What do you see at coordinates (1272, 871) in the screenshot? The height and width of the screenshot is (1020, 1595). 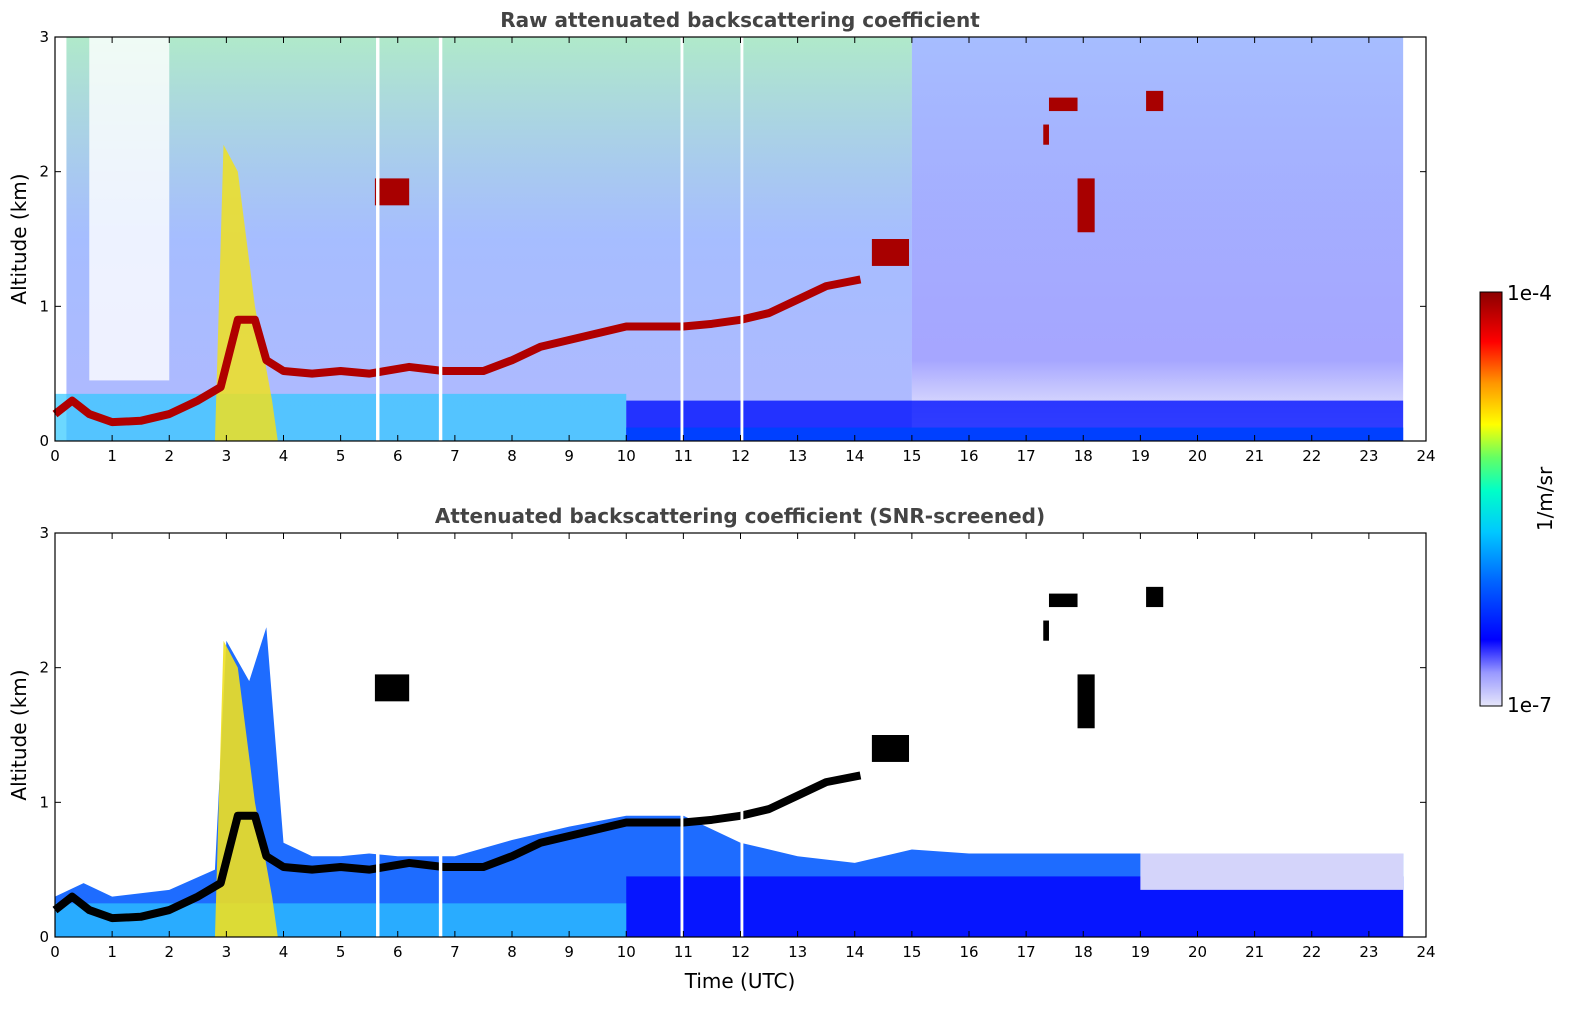 I see `aerosol-layer` at bounding box center [1272, 871].